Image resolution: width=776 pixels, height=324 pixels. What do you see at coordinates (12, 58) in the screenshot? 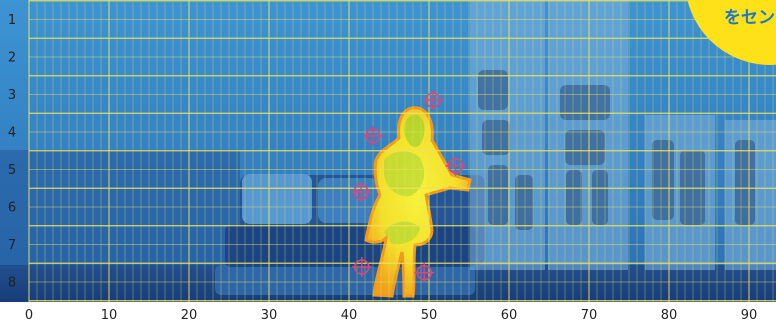
I see `row-label: 2` at bounding box center [12, 58].